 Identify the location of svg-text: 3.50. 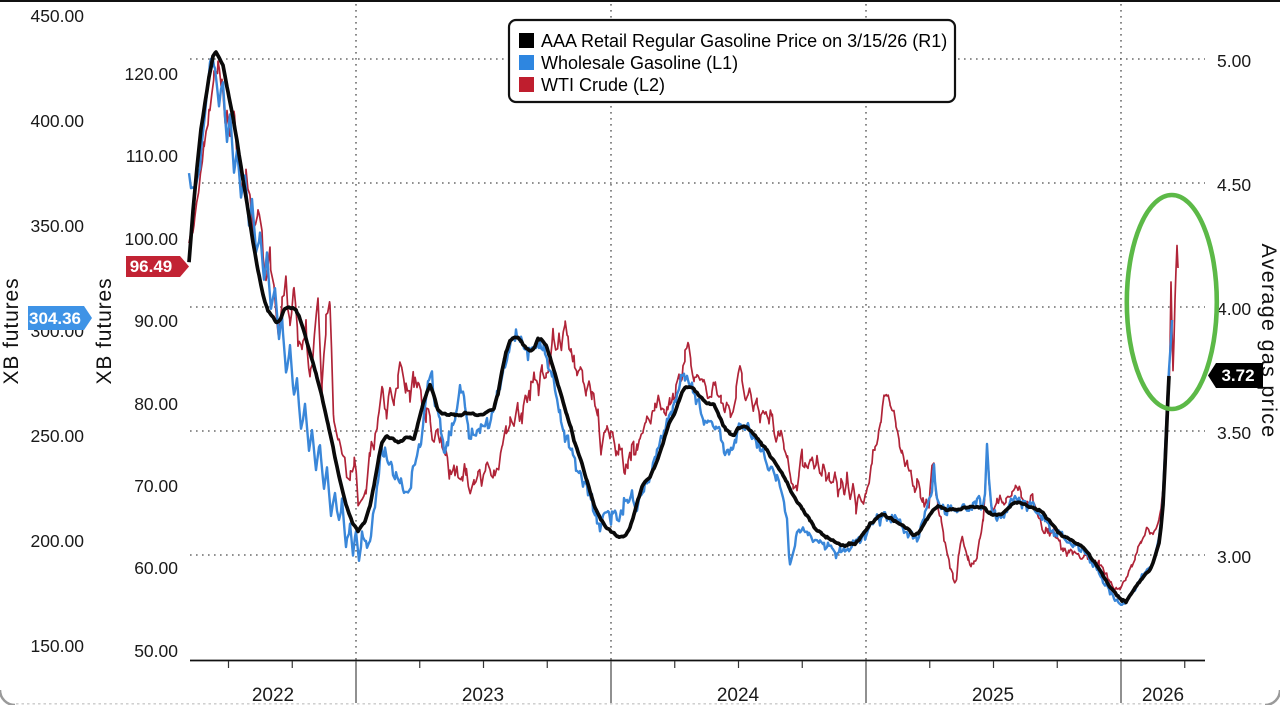
(1234, 433).